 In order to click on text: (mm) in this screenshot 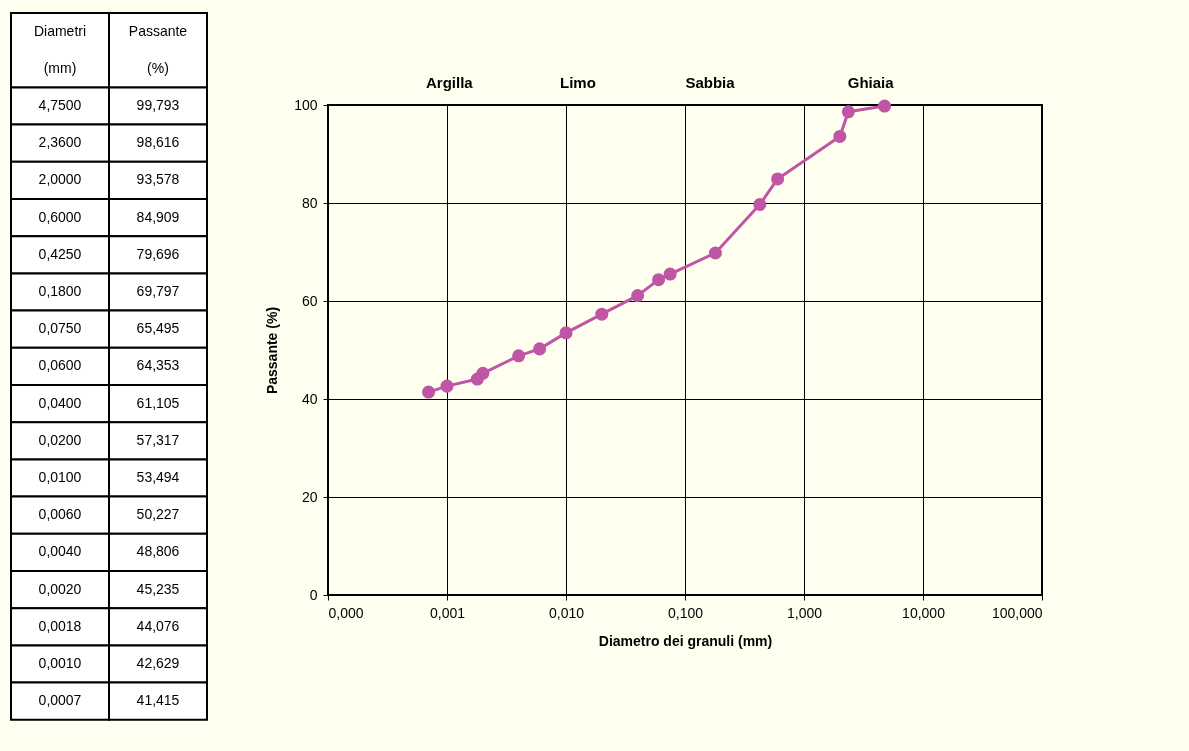, I will do `click(60, 67)`.